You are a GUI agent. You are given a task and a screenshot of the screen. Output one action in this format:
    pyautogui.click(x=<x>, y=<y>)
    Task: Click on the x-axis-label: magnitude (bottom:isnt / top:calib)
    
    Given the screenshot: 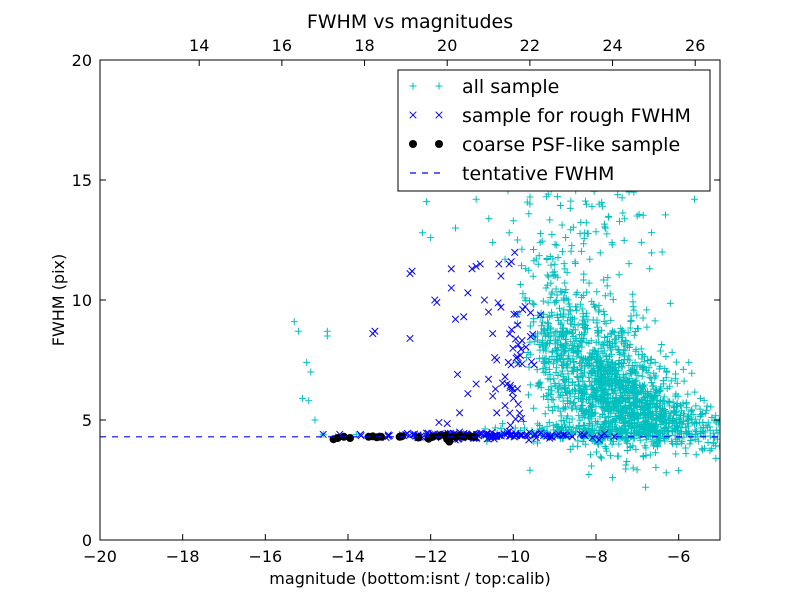 What is the action you would take?
    pyautogui.click(x=409, y=578)
    